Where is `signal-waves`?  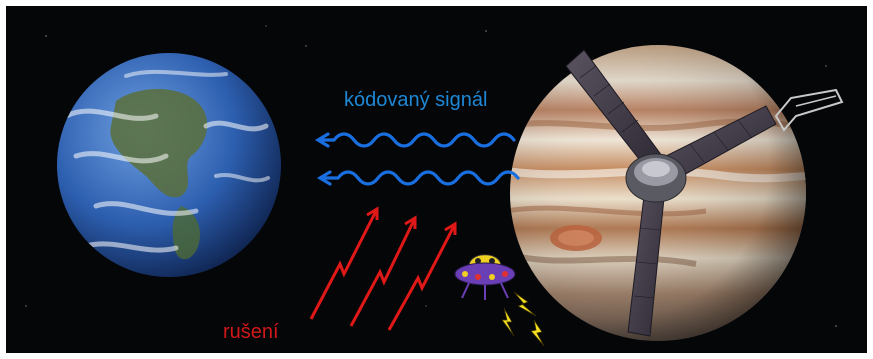
signal-waves is located at coordinates (417, 159).